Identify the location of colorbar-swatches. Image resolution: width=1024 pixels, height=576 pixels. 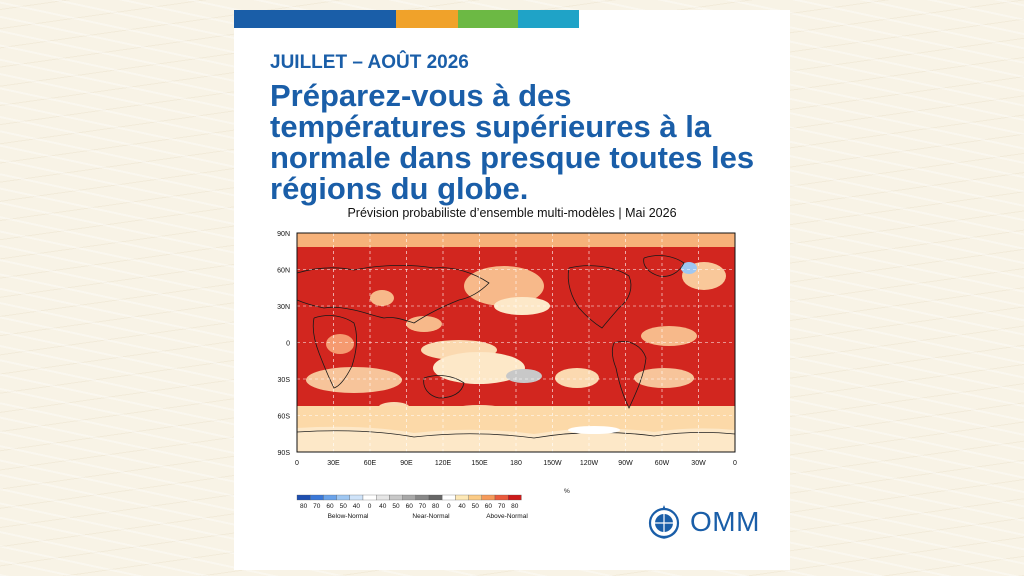
(409, 497).